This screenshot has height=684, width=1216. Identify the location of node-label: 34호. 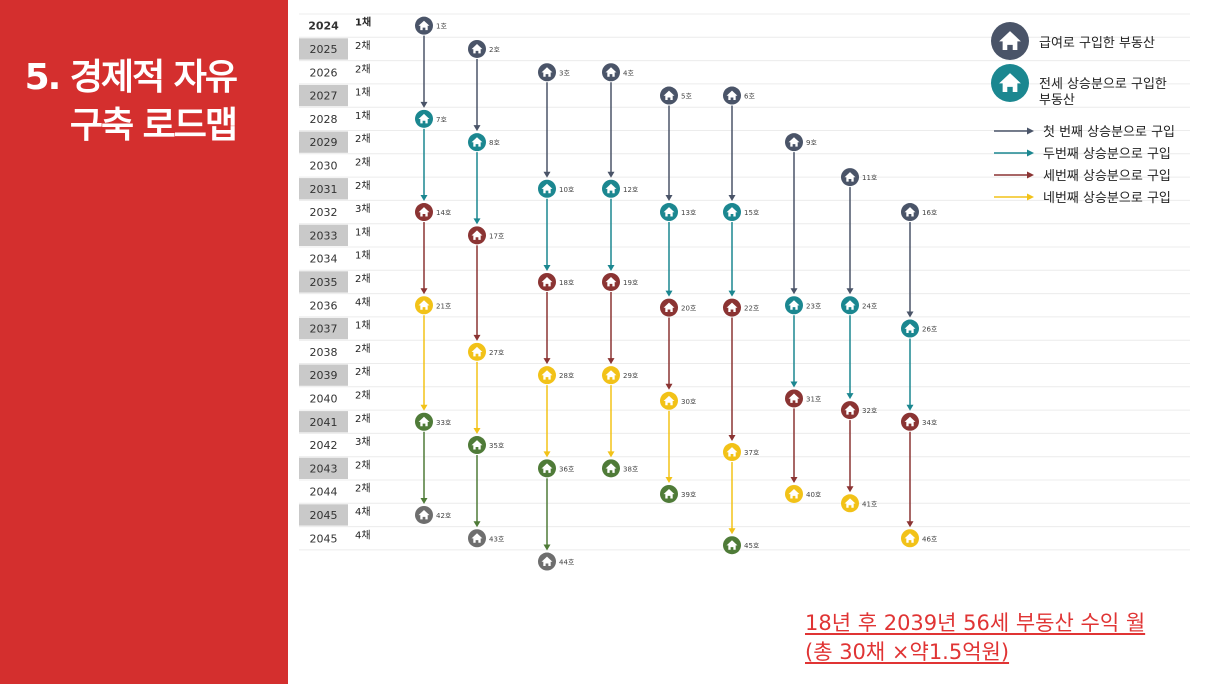
(930, 423).